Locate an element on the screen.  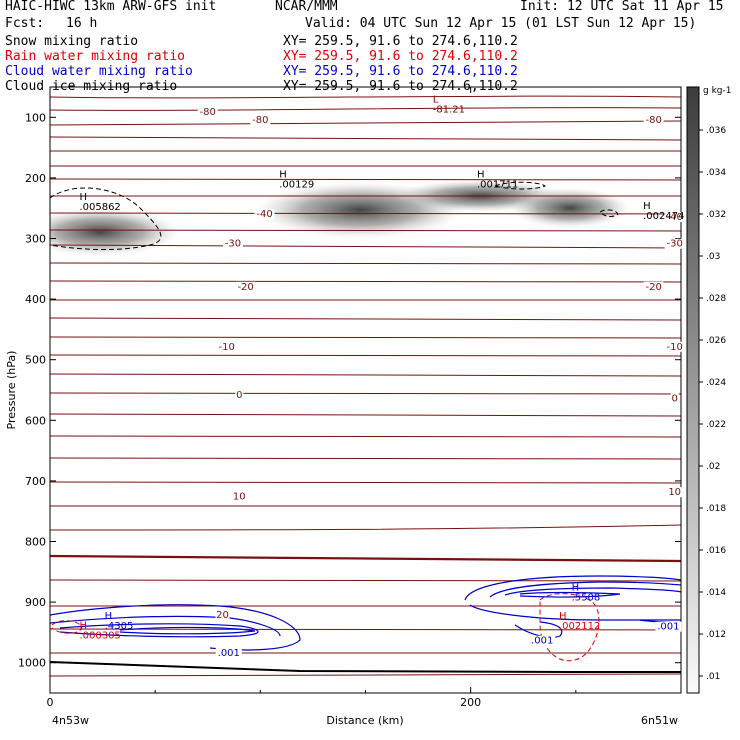
isotherm-label: 10 is located at coordinates (239, 496).